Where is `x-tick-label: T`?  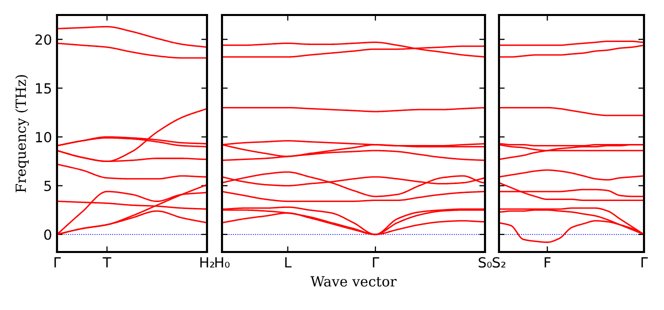 x-tick-label: T is located at coordinates (107, 262).